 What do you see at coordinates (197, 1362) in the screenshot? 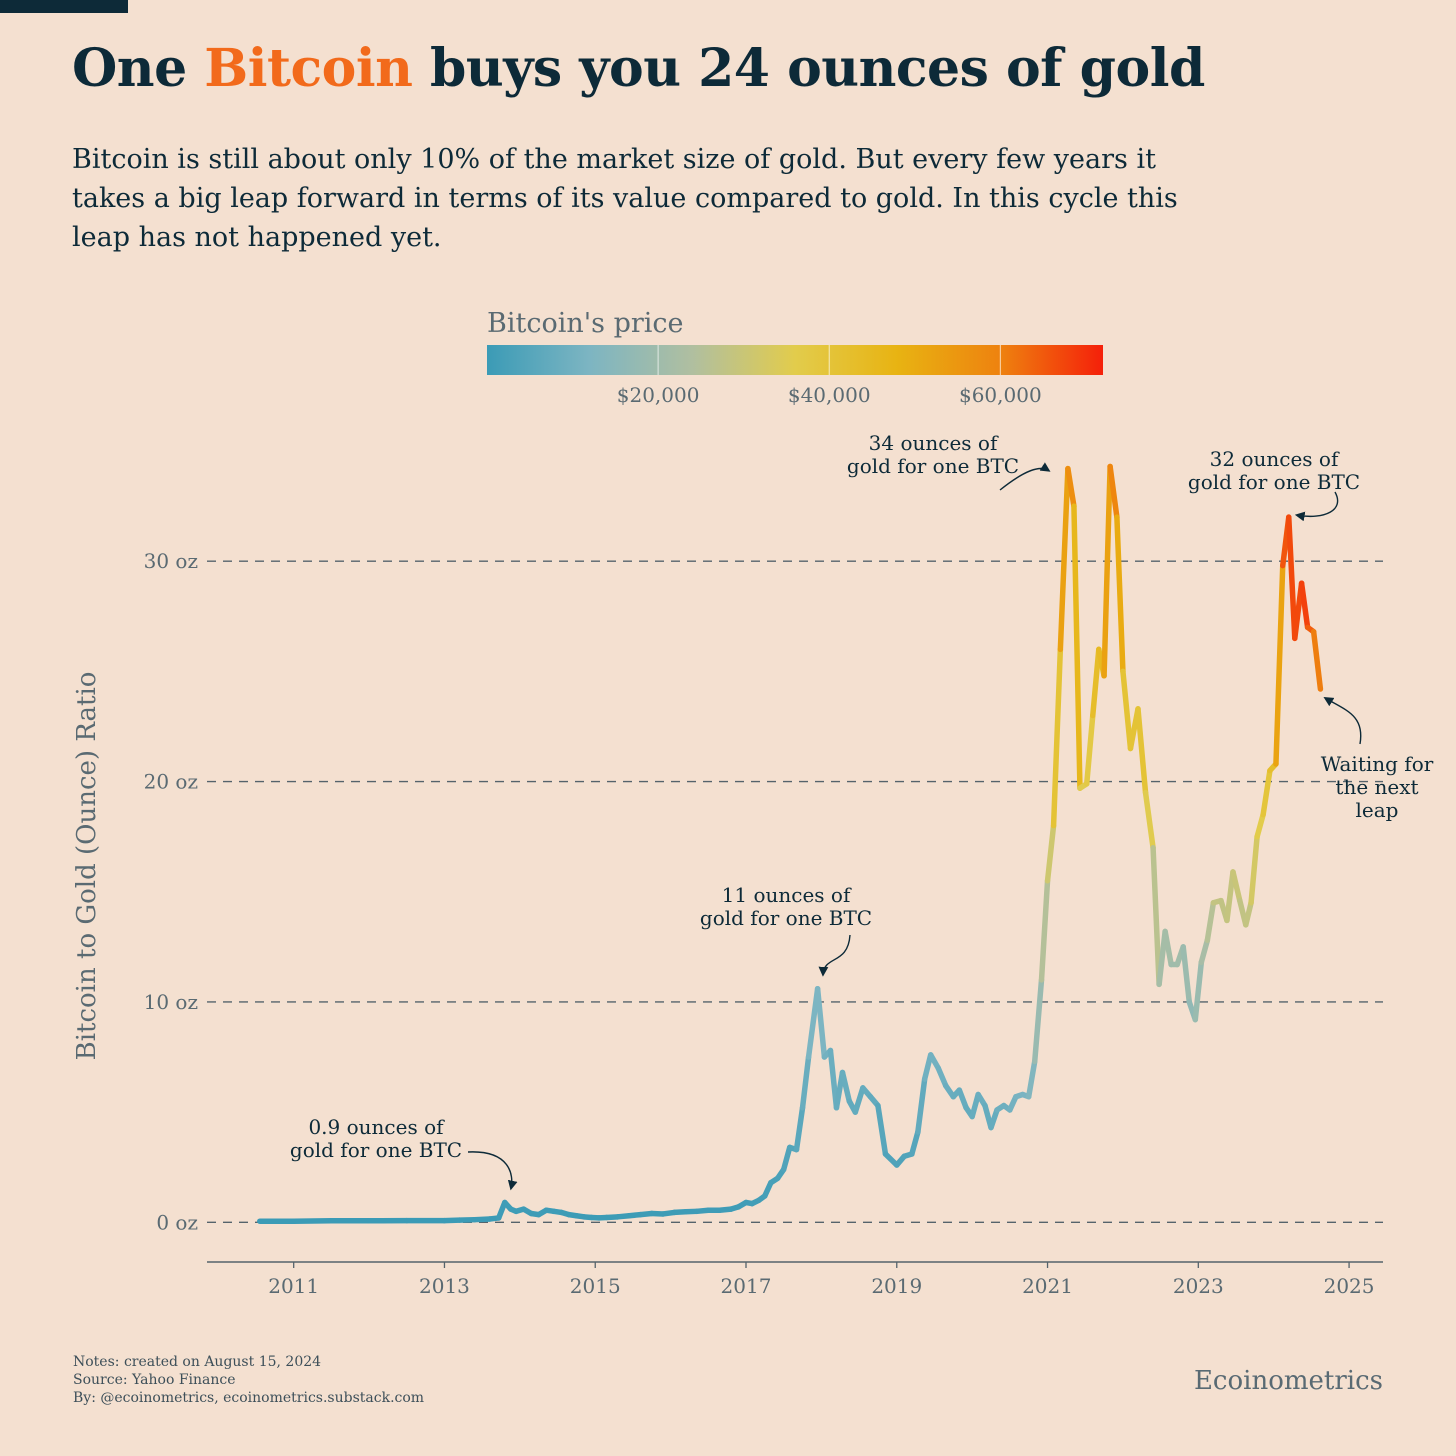
I see `footnote-notes: Notes: created on August 15, 2024` at bounding box center [197, 1362].